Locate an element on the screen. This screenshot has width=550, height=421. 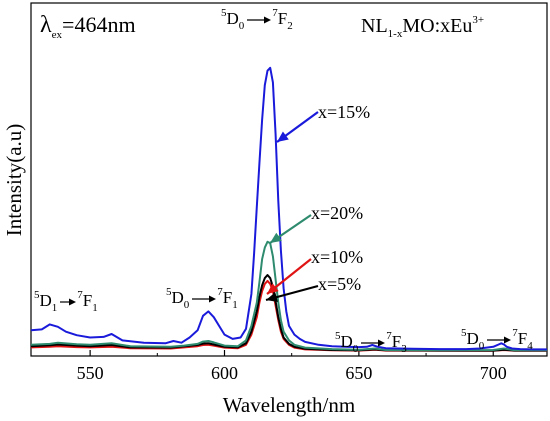
transition-part: 3 is located at coordinates (404, 349).